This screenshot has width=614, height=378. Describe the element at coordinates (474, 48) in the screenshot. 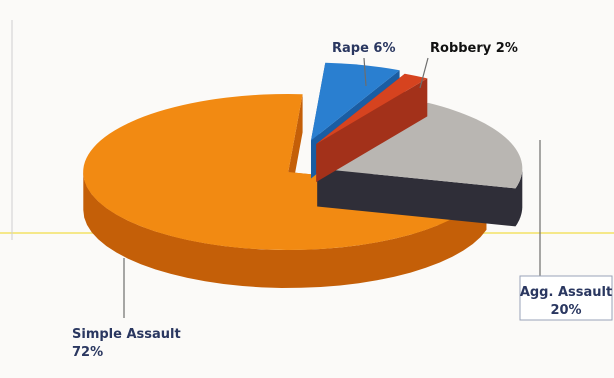

I see `data-label-robbery: Robbery 2%` at that location.